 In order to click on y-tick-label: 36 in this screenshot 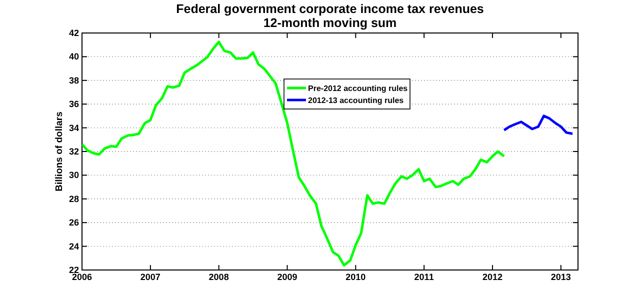, I will do `click(73, 104)`.